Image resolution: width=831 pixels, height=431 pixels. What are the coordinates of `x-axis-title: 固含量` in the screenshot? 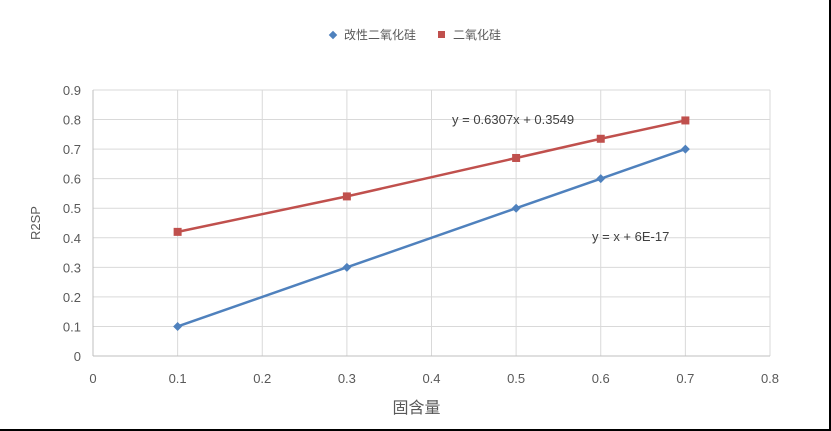 It's located at (416, 407).